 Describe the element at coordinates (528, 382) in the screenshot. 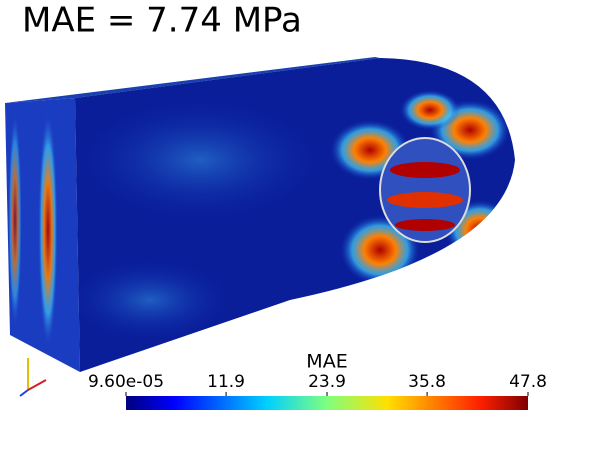

I see `colorbar-tick-label: 47.8` at that location.